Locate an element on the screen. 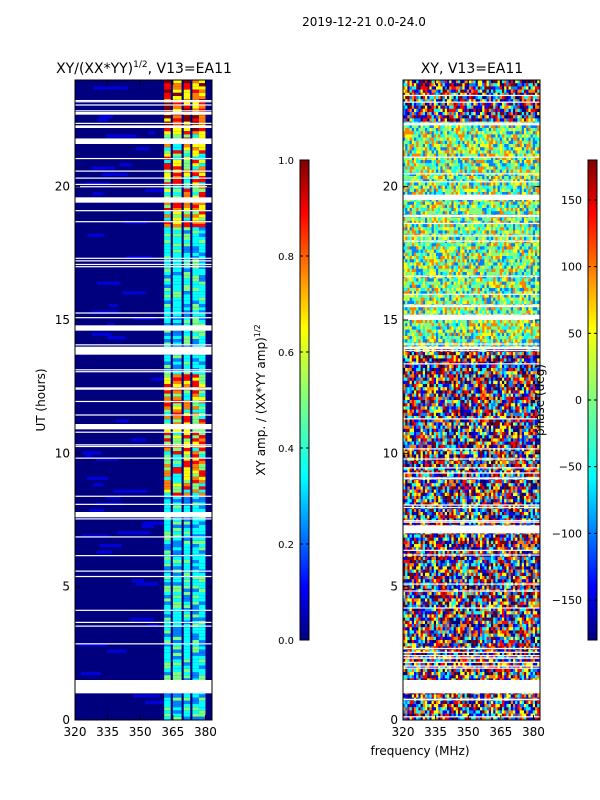 The width and height of the screenshot is (600, 800). left-data-gap is located at coordinates (143, 126).